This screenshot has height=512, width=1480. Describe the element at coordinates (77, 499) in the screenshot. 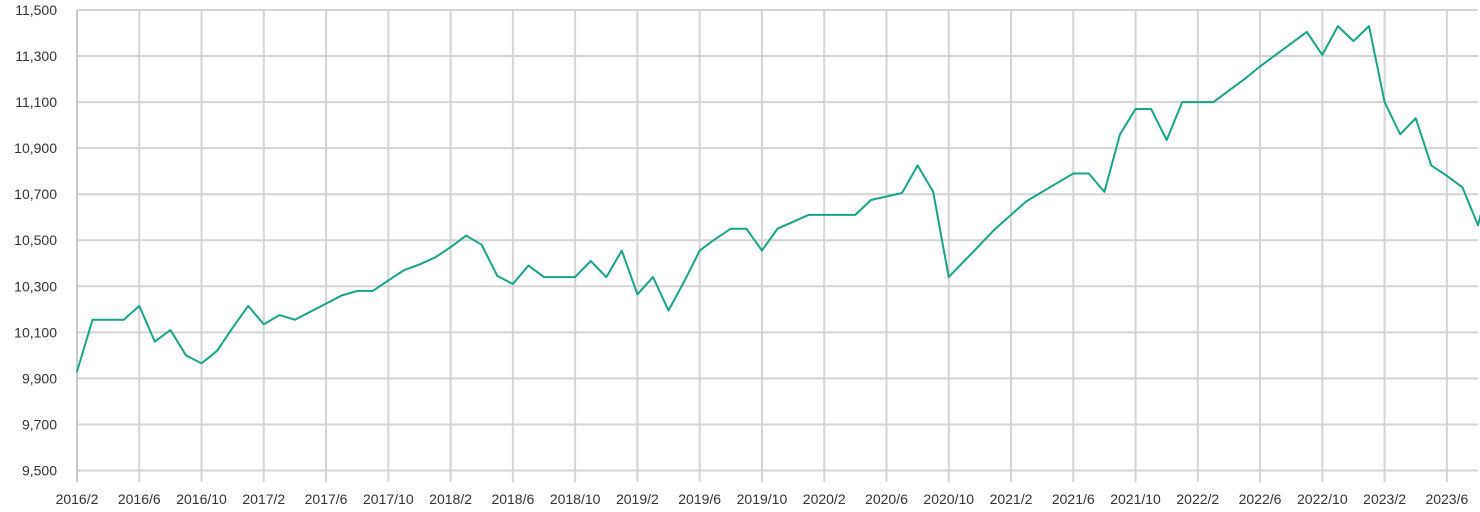

I see `x-tick-label: 2016/2` at that location.